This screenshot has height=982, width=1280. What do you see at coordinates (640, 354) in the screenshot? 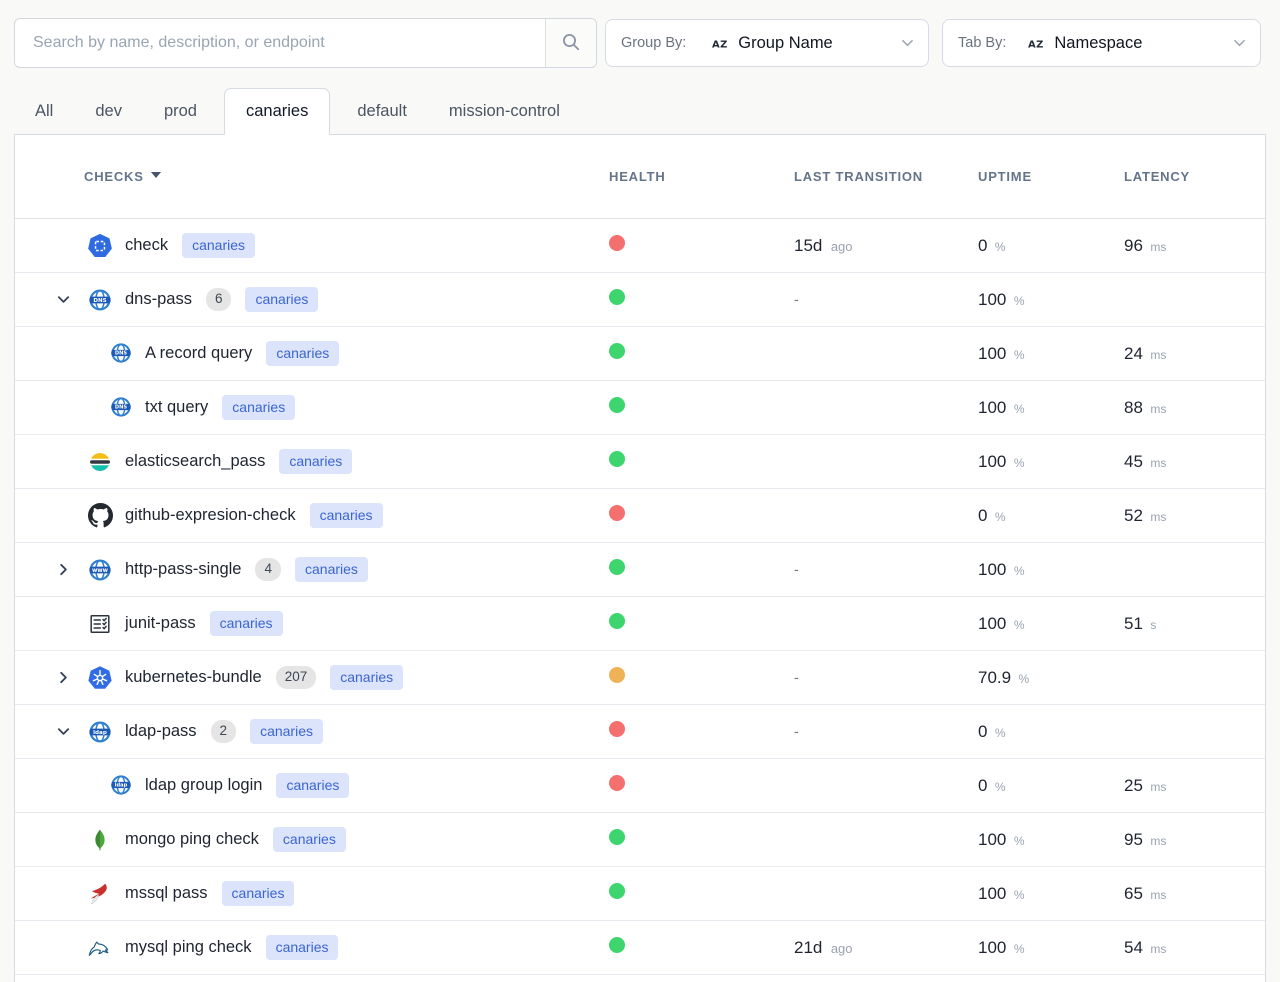
I see `table-row: DNS A record query canaries 100 % 24 ms` at bounding box center [640, 354].